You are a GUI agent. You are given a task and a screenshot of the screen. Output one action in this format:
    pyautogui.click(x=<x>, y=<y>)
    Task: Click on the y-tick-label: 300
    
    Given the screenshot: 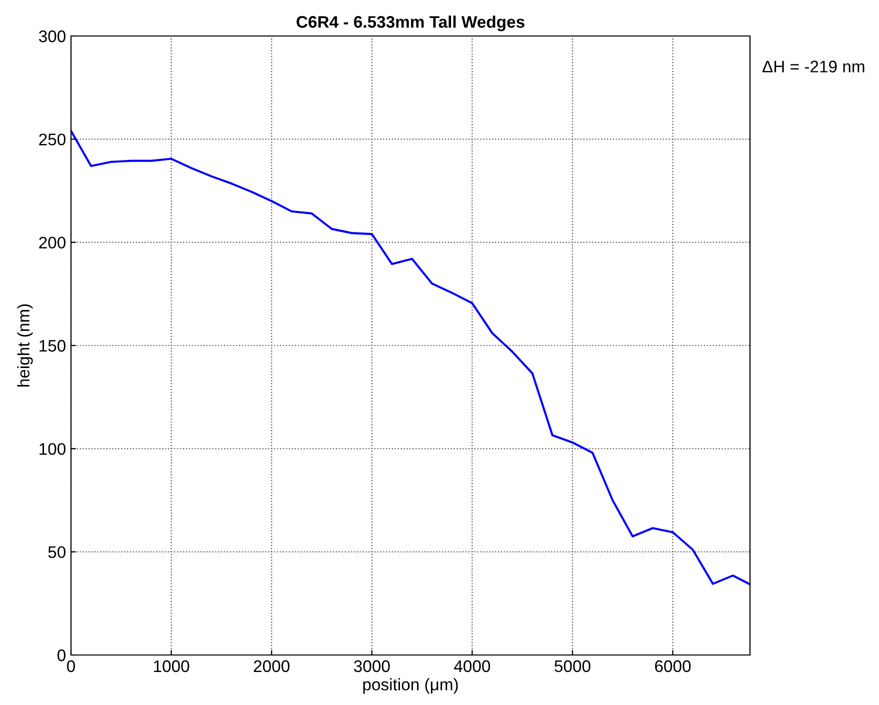 What is the action you would take?
    pyautogui.click(x=52, y=36)
    